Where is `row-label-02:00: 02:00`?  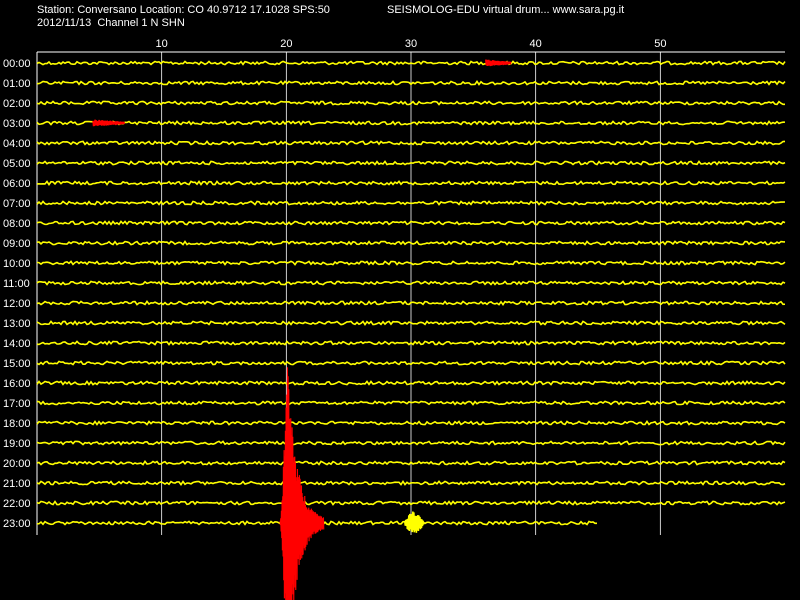 row-label-02:00: 02:00 is located at coordinates (17, 104).